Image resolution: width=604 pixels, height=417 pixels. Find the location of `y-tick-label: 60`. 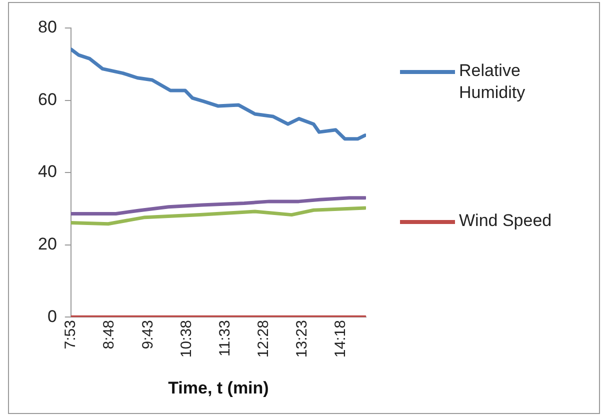

y-tick-label: 60 is located at coordinates (47, 99).